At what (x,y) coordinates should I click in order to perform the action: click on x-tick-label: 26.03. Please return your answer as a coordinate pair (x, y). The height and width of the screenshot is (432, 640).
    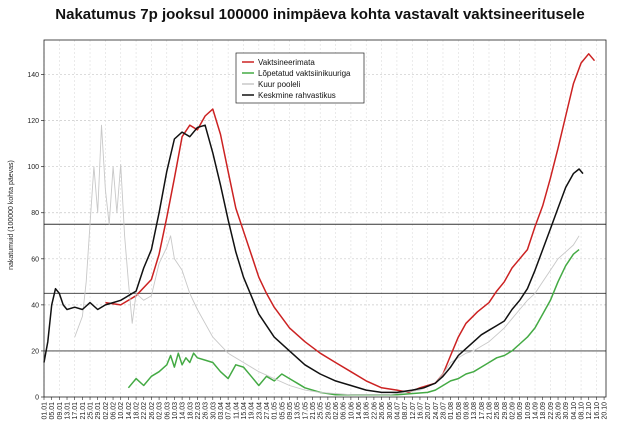
    Looking at the image, I should click on (206, 411).